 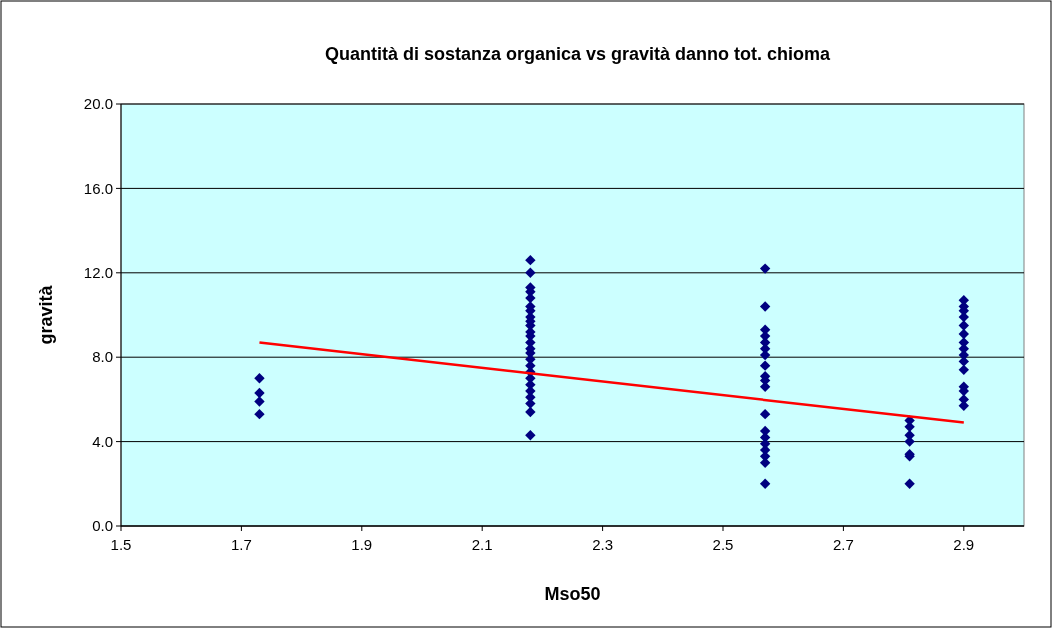 What do you see at coordinates (98, 188) in the screenshot?
I see `y-tick-label: 16.0` at bounding box center [98, 188].